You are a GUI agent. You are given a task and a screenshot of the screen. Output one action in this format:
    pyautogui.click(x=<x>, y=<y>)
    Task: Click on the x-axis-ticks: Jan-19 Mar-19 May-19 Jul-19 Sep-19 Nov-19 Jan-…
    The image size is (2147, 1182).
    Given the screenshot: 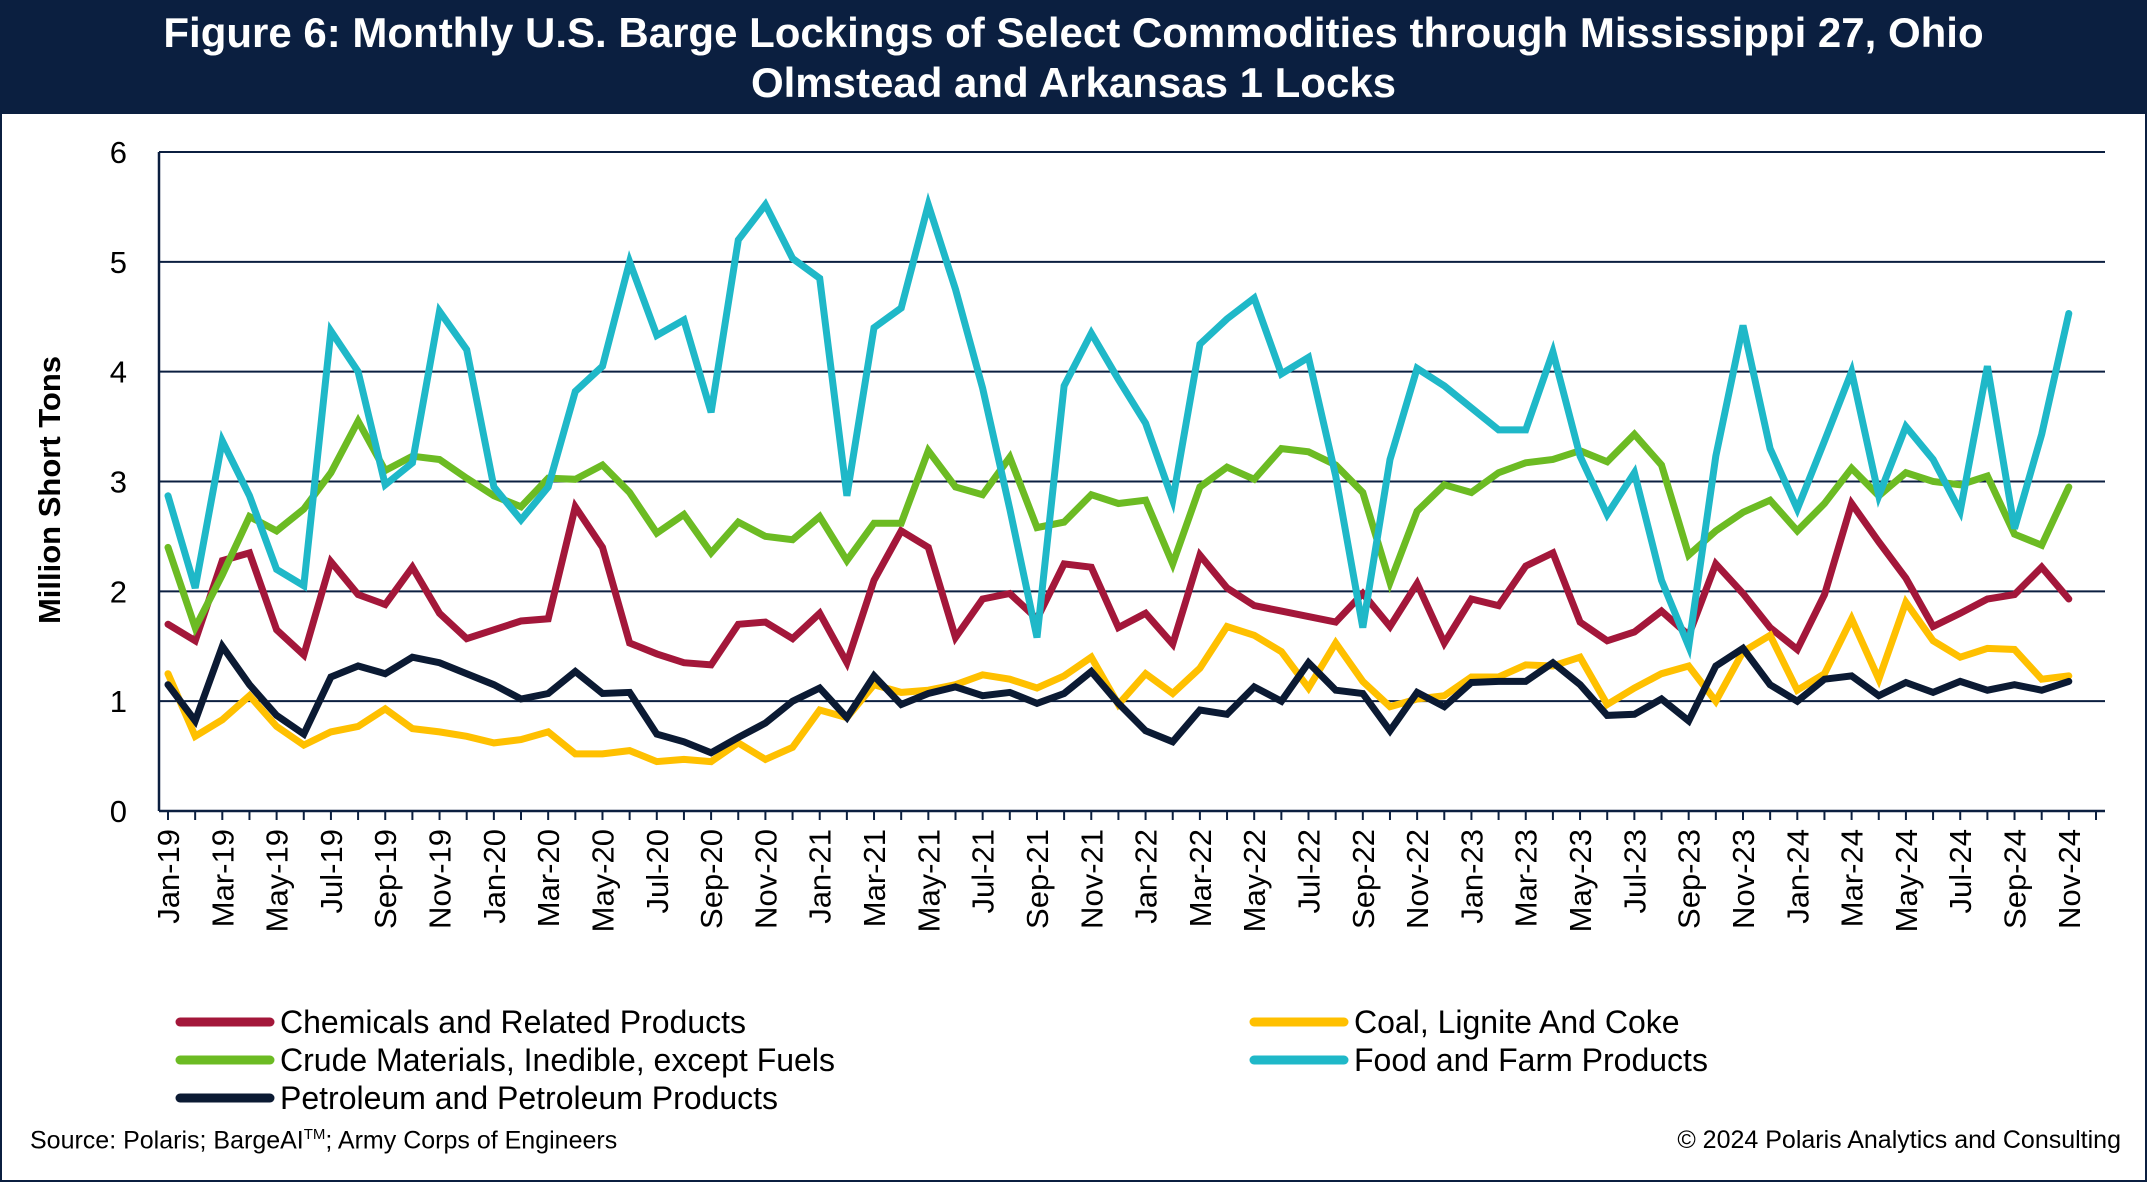 What is the action you would take?
    pyautogui.click(x=1124, y=871)
    